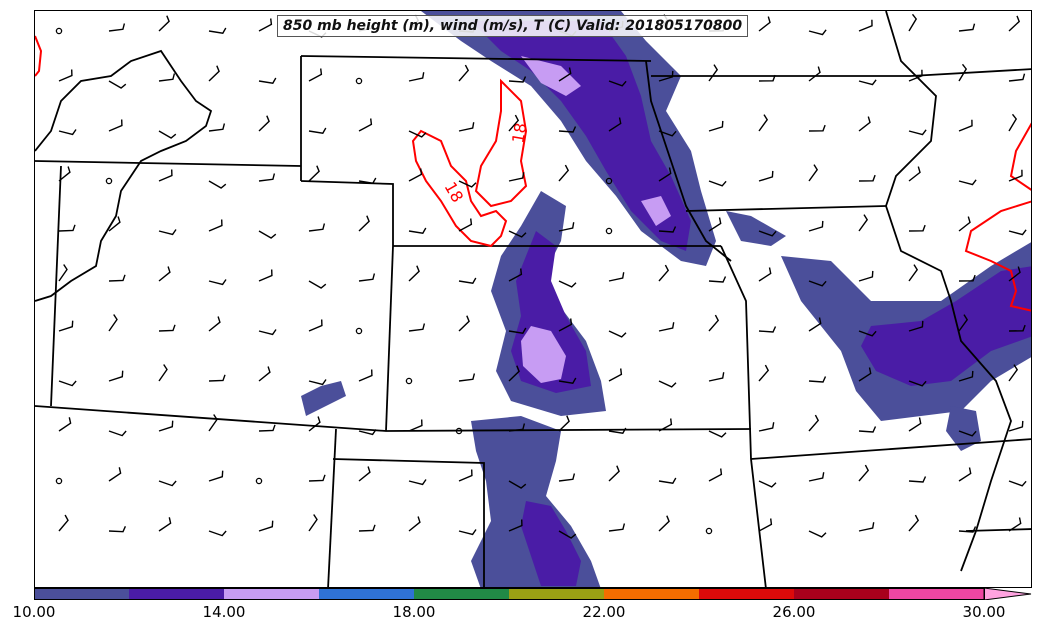 The width and height of the screenshot is (1041, 633). What do you see at coordinates (389, 338) in the screenshot?
I see `border-colorado-kansas` at bounding box center [389, 338].